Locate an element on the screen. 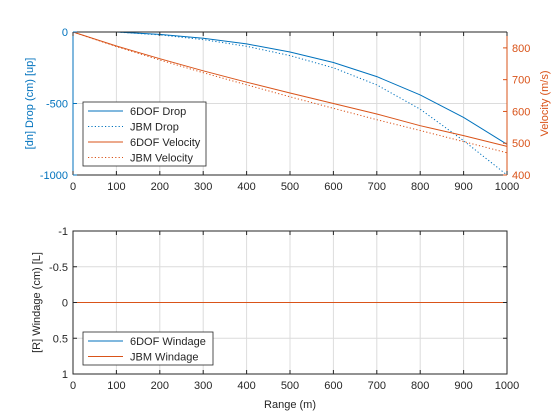 The height and width of the screenshot is (420, 560). y-right-tick-label: 600 is located at coordinates (521, 112).